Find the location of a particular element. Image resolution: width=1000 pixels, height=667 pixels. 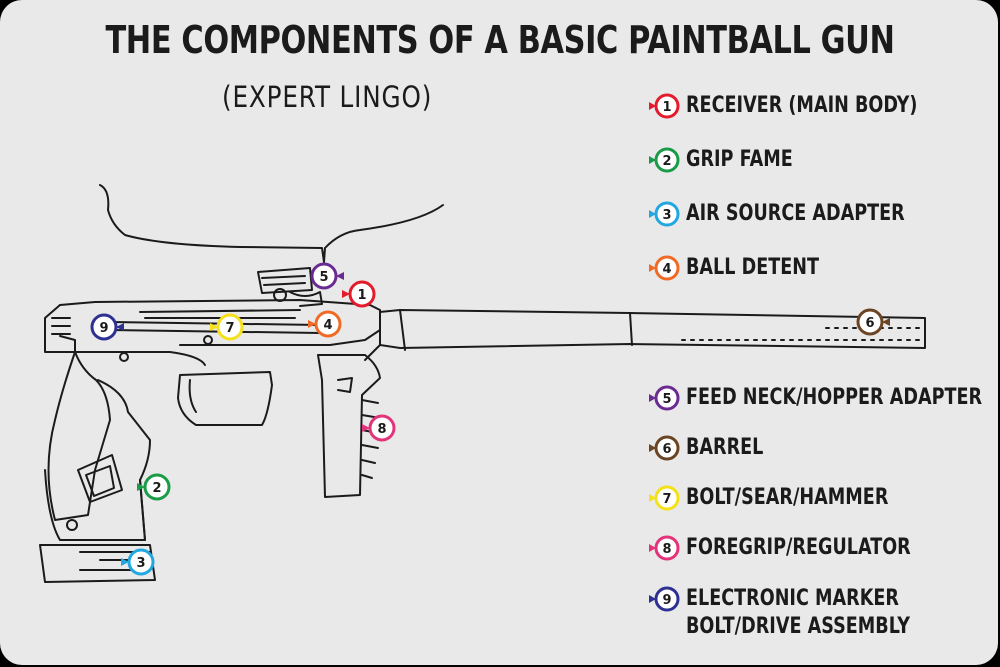

diagram-subtitle: (EXPERT LINGO) is located at coordinates (327, 97).